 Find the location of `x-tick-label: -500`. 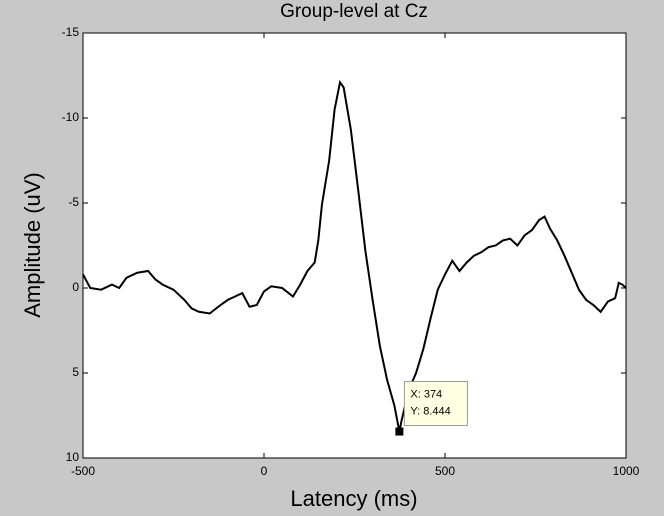

x-tick-label: -500 is located at coordinates (83, 471).